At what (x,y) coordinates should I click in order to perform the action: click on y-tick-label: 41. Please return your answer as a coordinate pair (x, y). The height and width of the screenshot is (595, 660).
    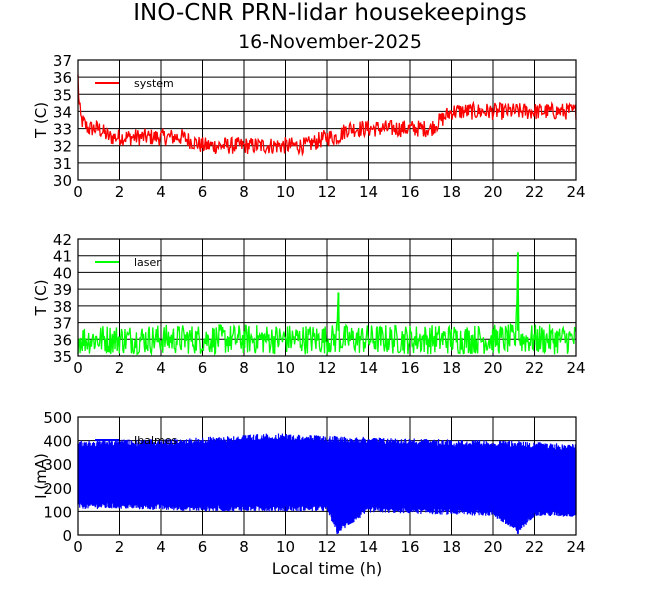
    Looking at the image, I should click on (62, 257).